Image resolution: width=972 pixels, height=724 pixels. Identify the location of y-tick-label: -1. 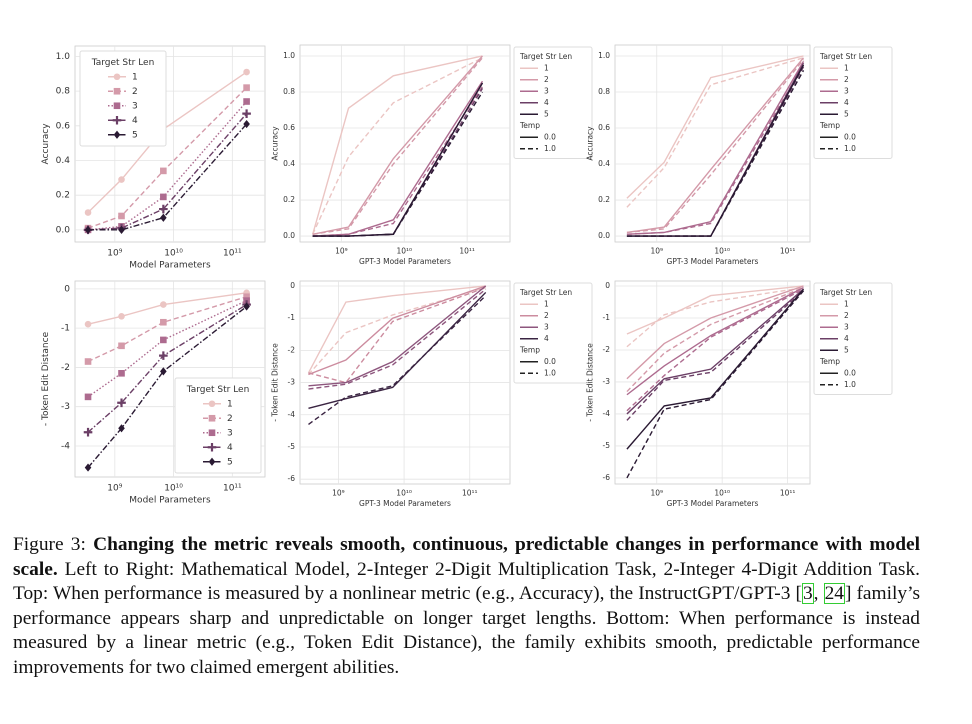
(292, 317).